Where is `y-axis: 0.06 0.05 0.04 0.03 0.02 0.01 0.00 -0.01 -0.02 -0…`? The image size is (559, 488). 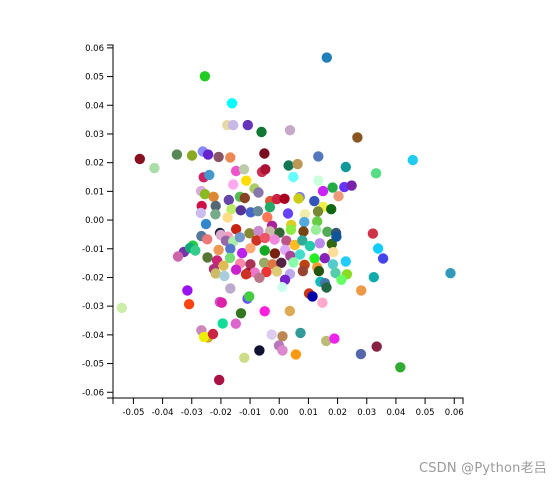
y-axis: 0.06 0.05 0.04 0.03 0.02 0.01 0.00 -0.01 -0.02 -0… is located at coordinates (98, 221).